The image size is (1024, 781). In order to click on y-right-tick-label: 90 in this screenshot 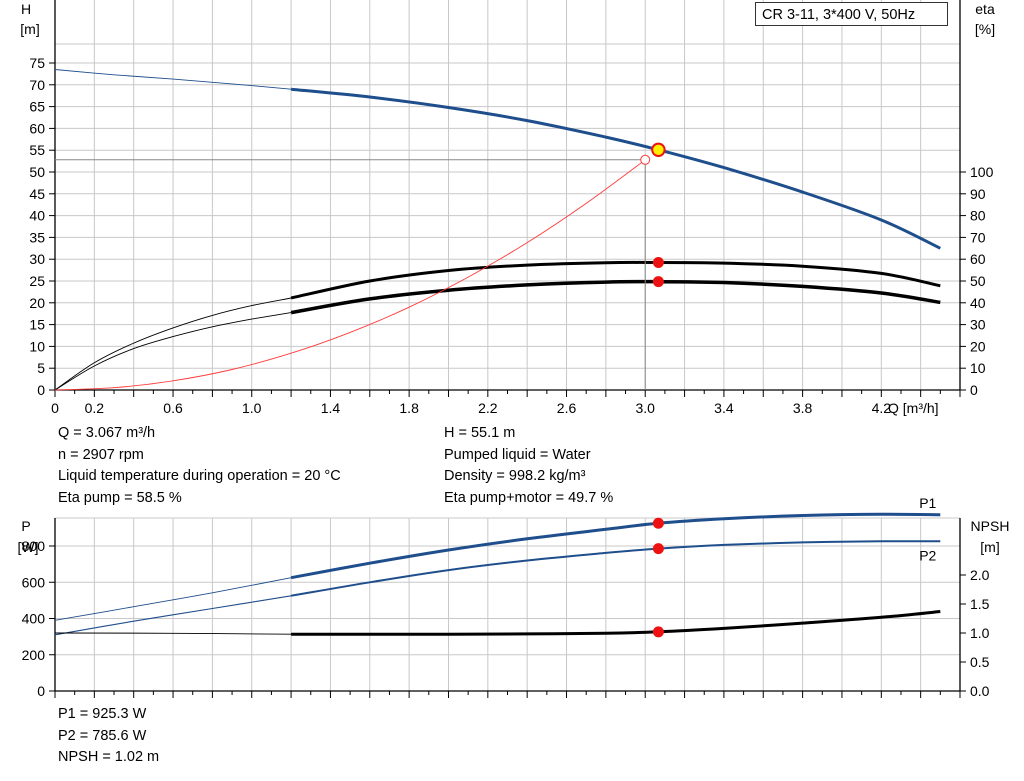, I will do `click(978, 194)`.